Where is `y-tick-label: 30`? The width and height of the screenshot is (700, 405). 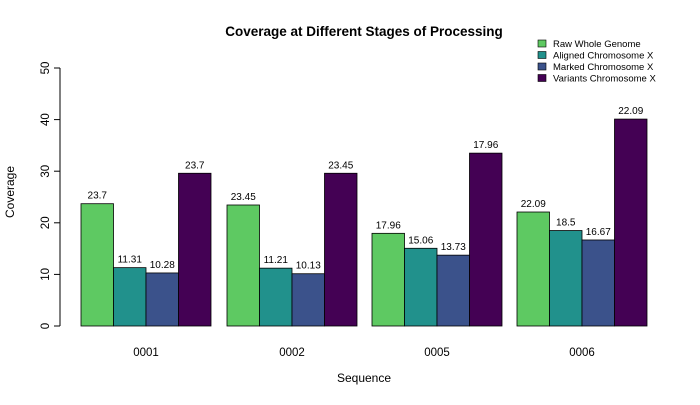 y-tick-label: 30 is located at coordinates (46, 171).